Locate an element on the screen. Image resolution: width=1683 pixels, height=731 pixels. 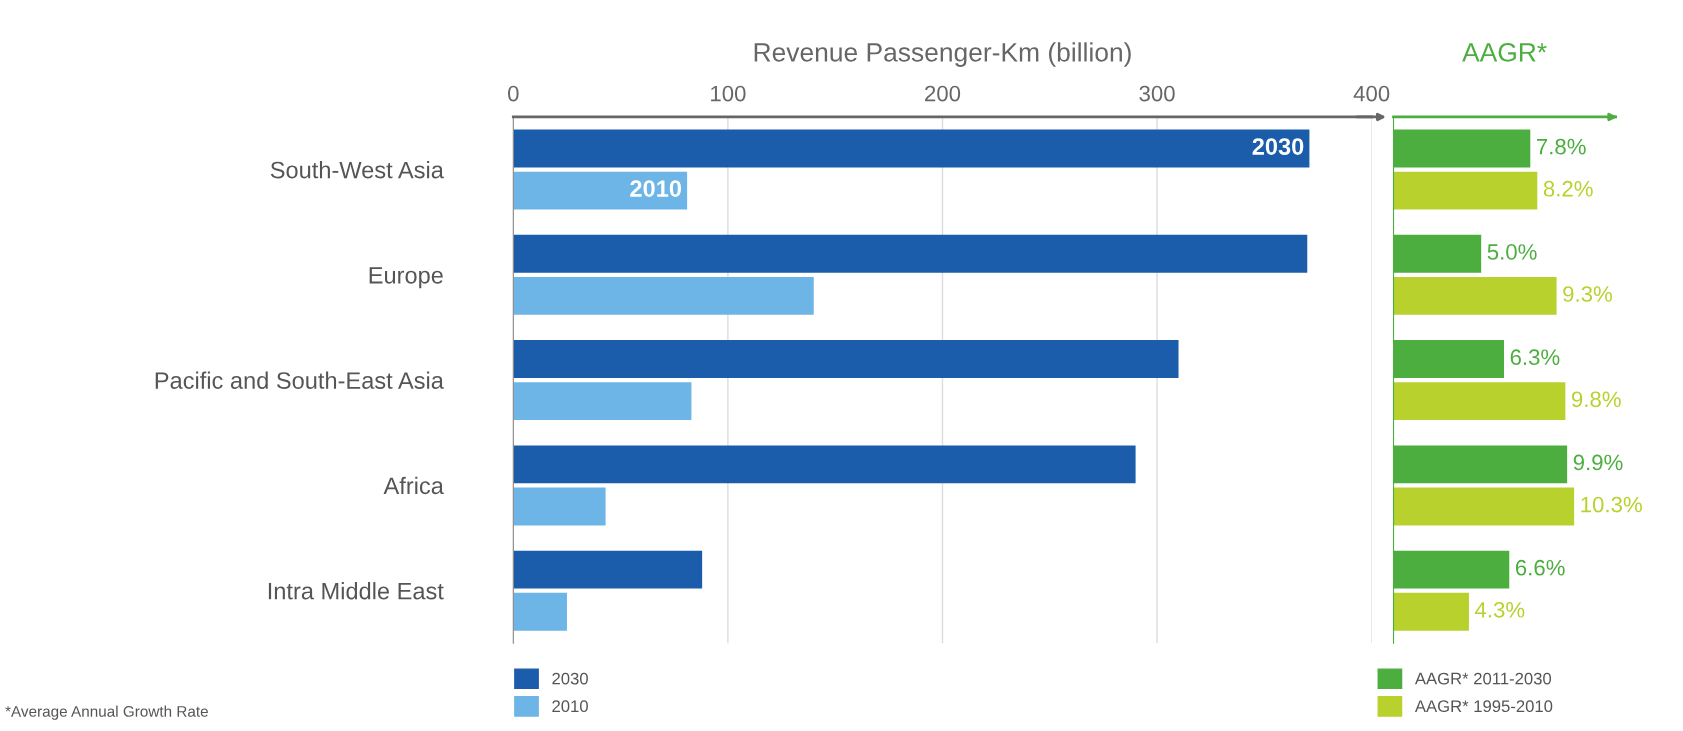
legend-label: 2010 is located at coordinates (570, 706).